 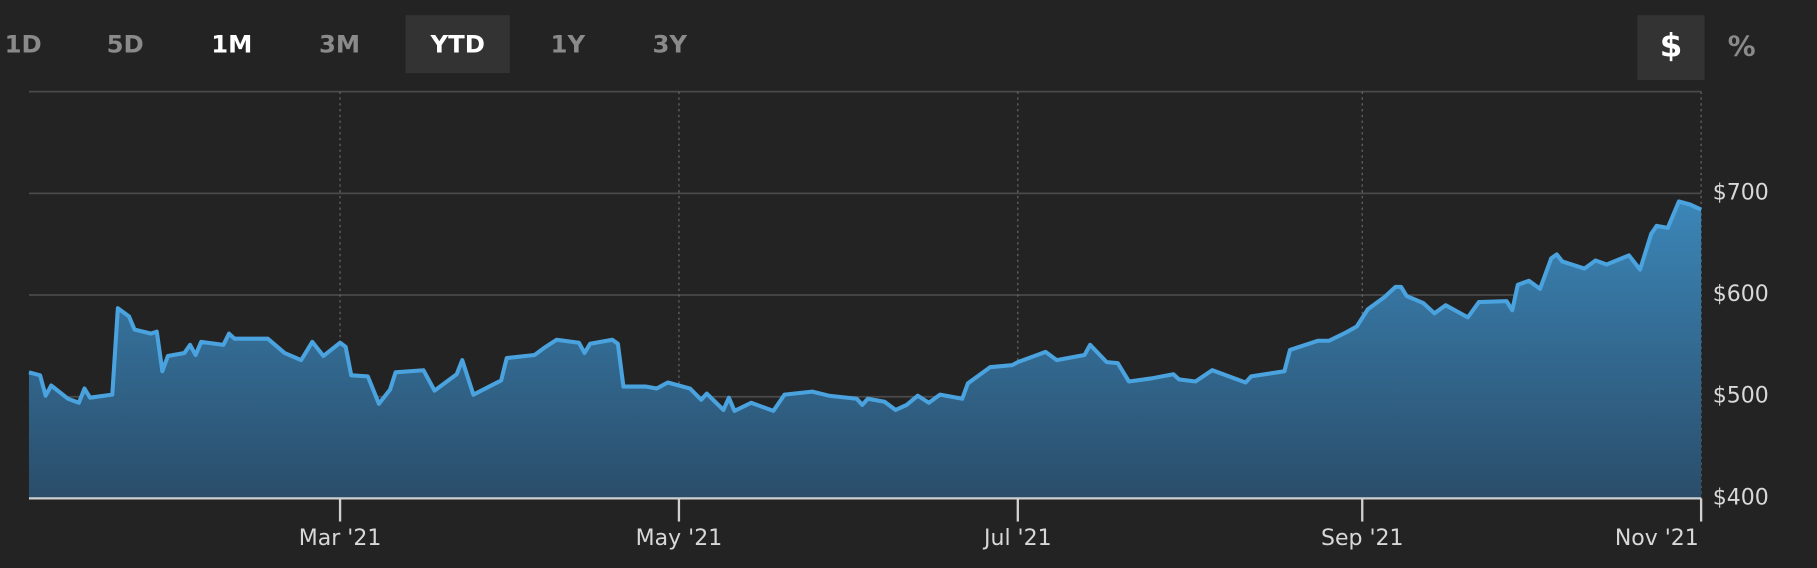 What do you see at coordinates (880, 48) in the screenshot?
I see `toolbar: 1D 5D 1M 3M YTD 1Y 3Y $%` at bounding box center [880, 48].